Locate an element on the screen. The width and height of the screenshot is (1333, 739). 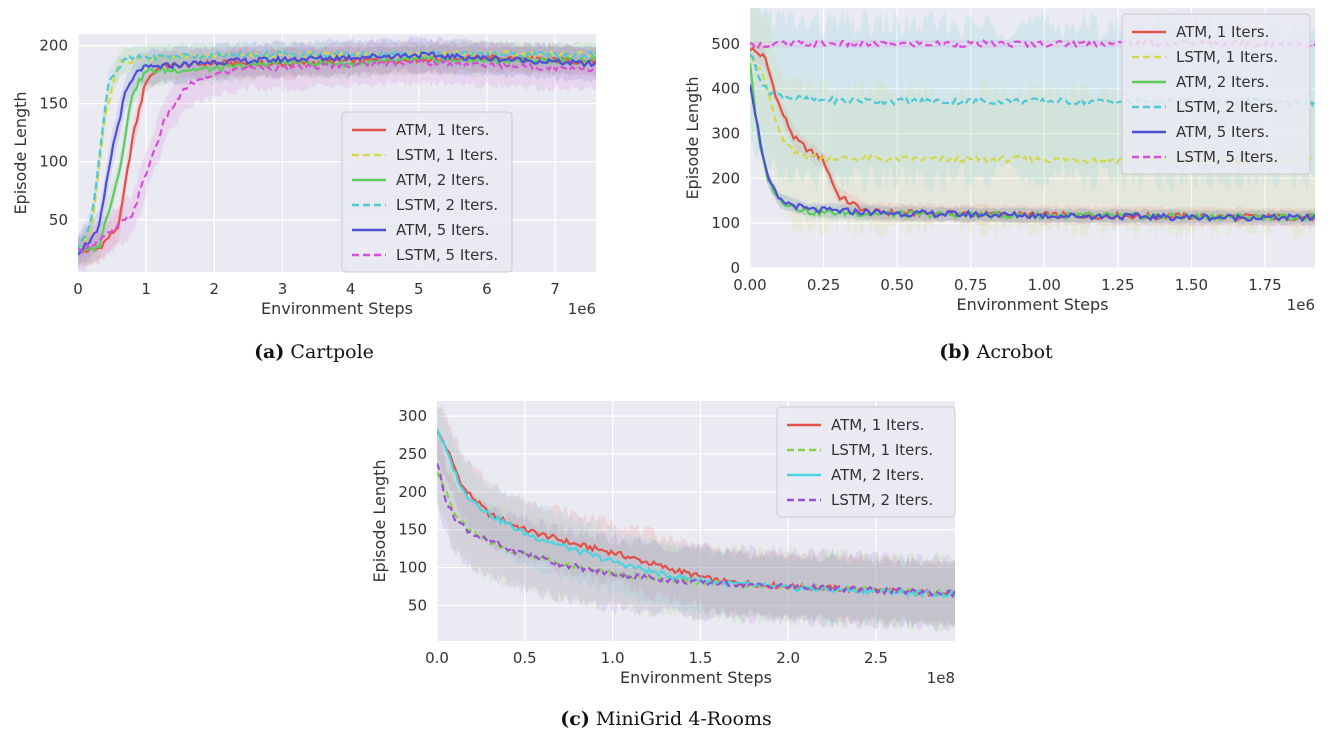
x-scale-label: 1e8 is located at coordinates (941, 678).